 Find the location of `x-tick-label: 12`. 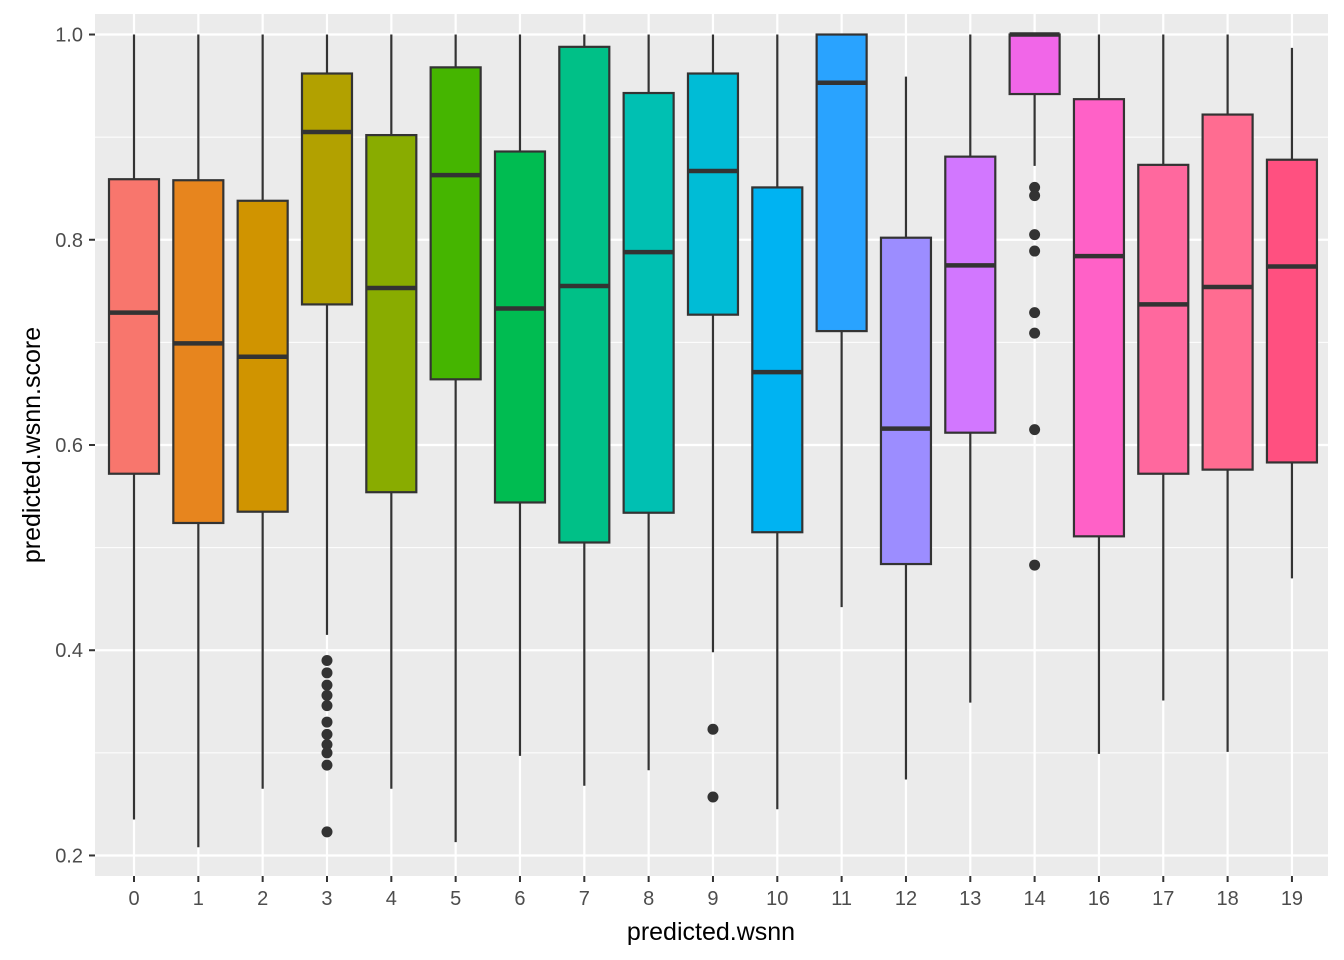

x-tick-label: 12 is located at coordinates (906, 899).